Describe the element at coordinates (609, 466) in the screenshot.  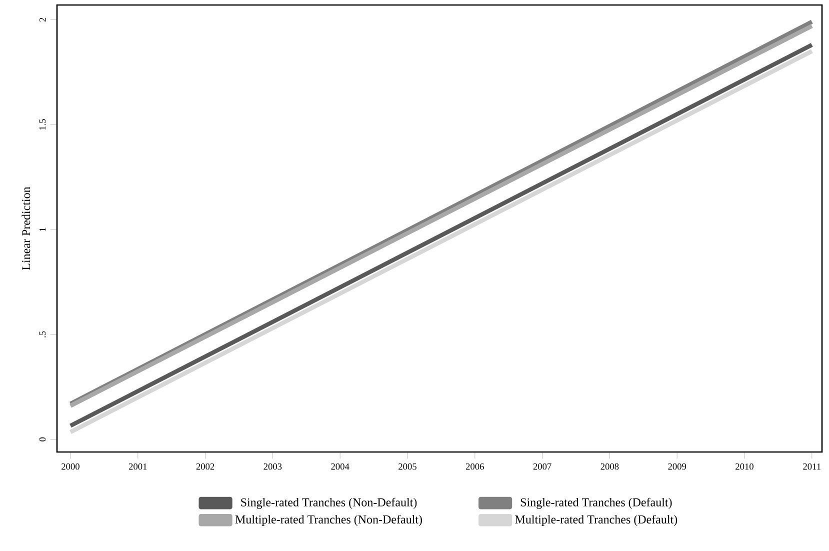
I see `x-tick-label: 2008` at that location.